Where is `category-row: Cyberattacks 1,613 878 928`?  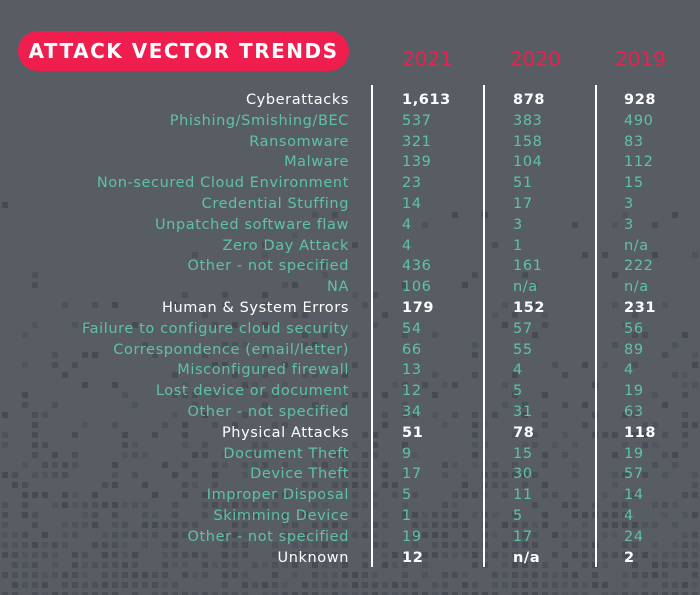 category-row: Cyberattacks 1,613 878 928 is located at coordinates (350, 100).